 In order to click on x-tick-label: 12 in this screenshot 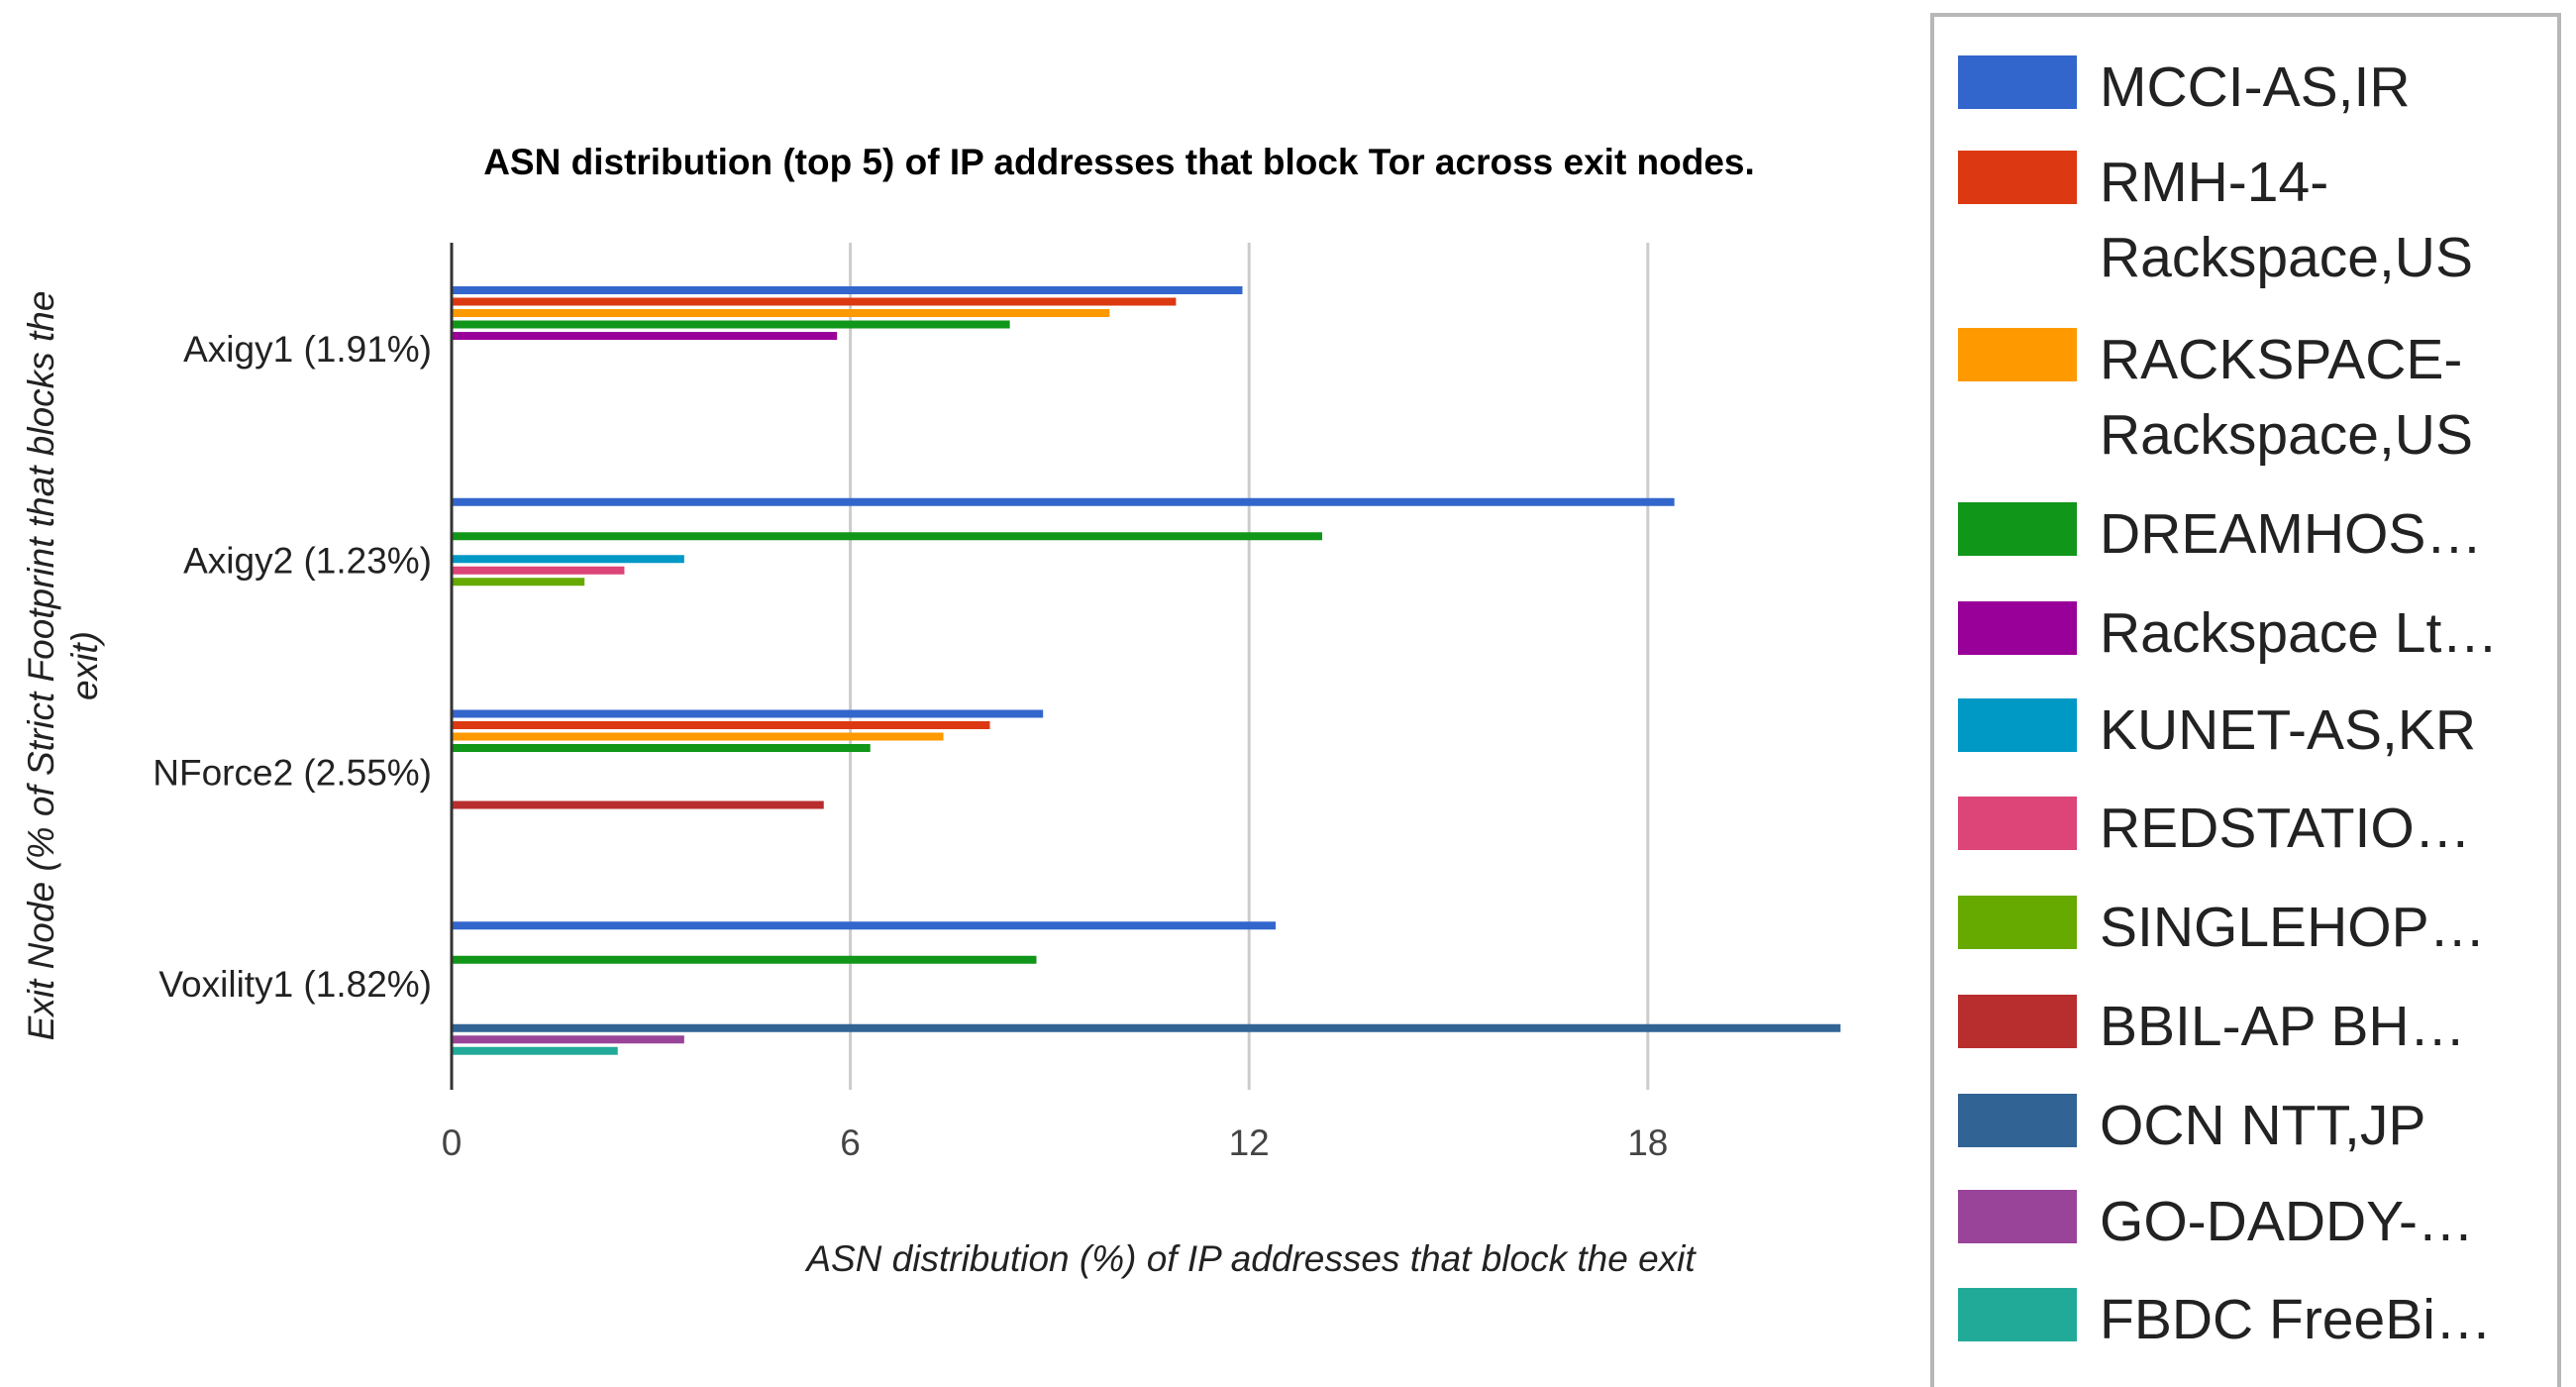, I will do `click(1249, 1142)`.